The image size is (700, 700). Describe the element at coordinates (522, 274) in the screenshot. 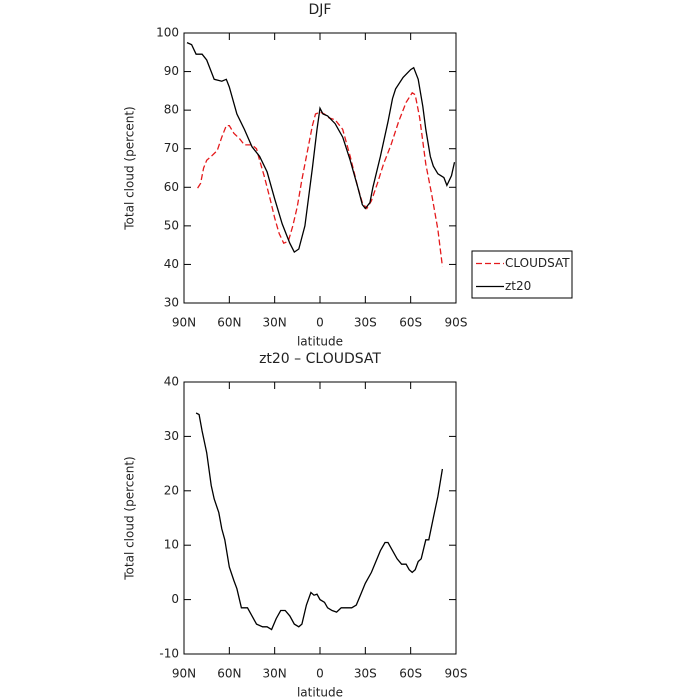

I see `legend-box` at that location.